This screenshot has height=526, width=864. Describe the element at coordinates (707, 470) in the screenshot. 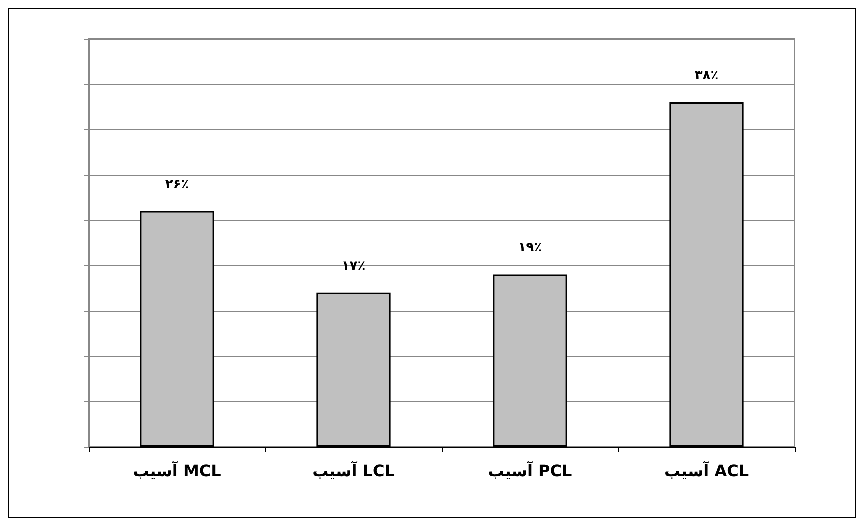

I see `x-tick-label: آسیب ACL` at that location.